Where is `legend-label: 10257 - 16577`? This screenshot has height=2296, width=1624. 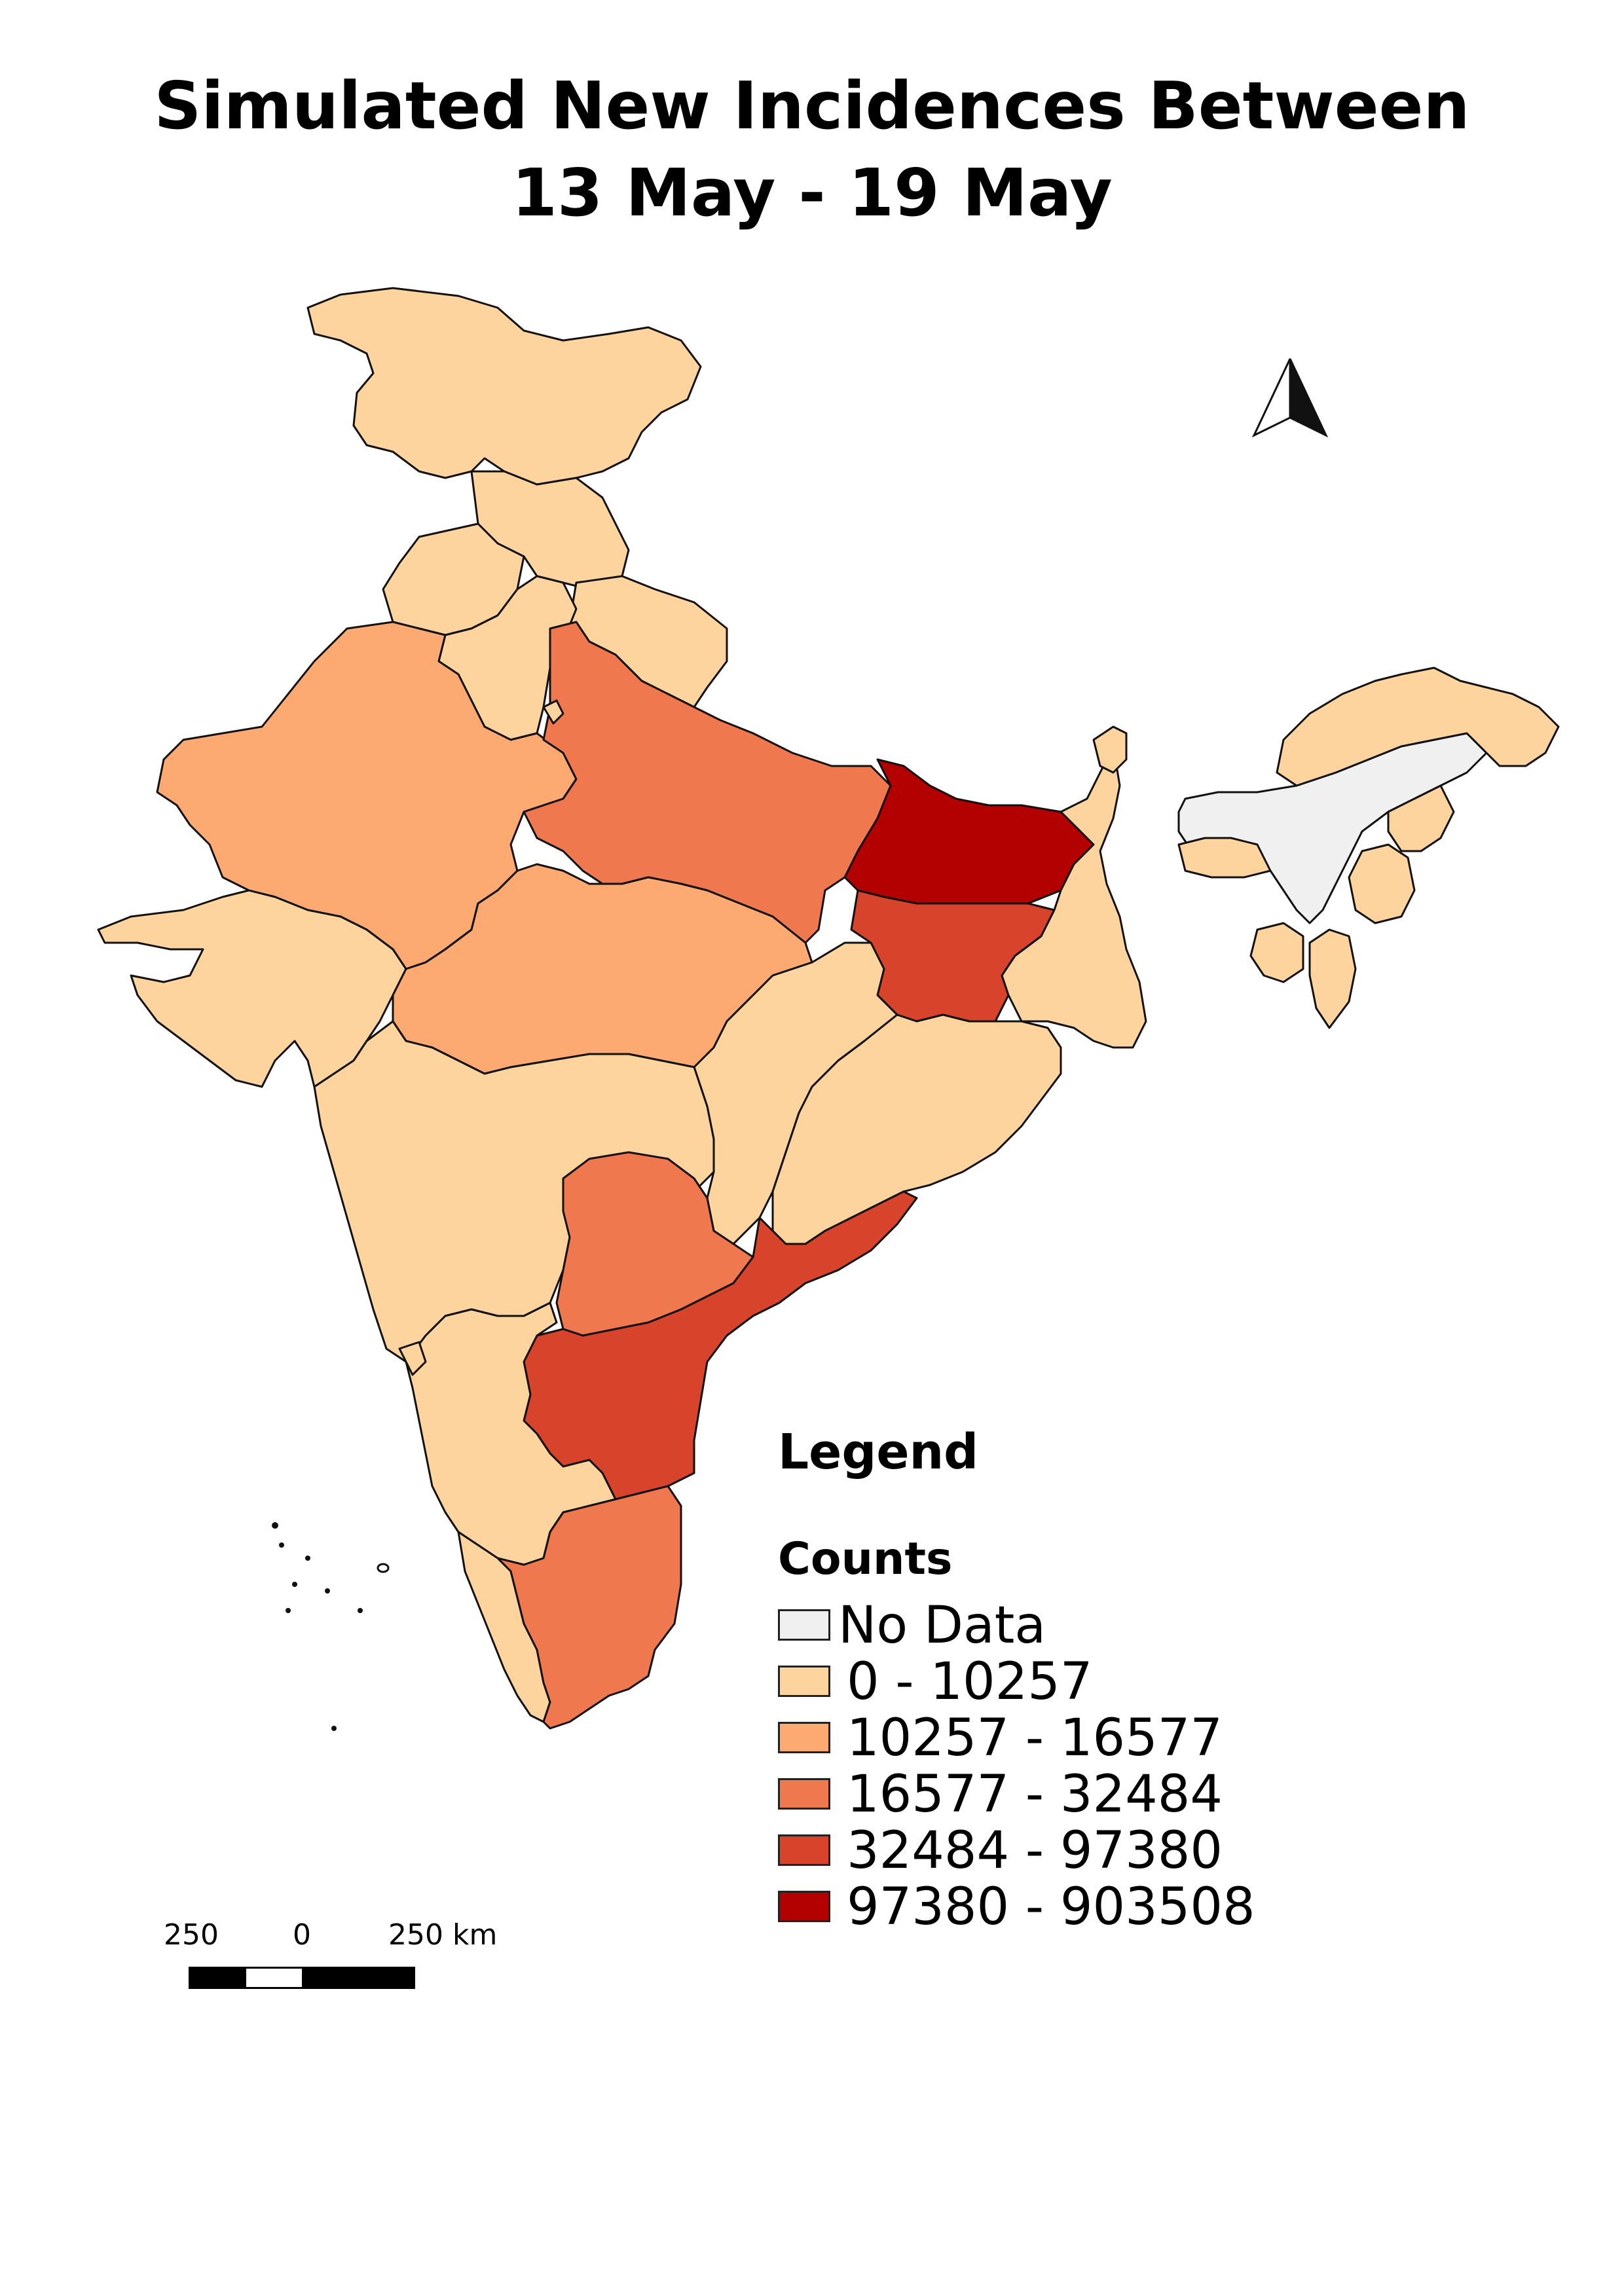 legend-label: 10257 - 16577 is located at coordinates (1035, 1738).